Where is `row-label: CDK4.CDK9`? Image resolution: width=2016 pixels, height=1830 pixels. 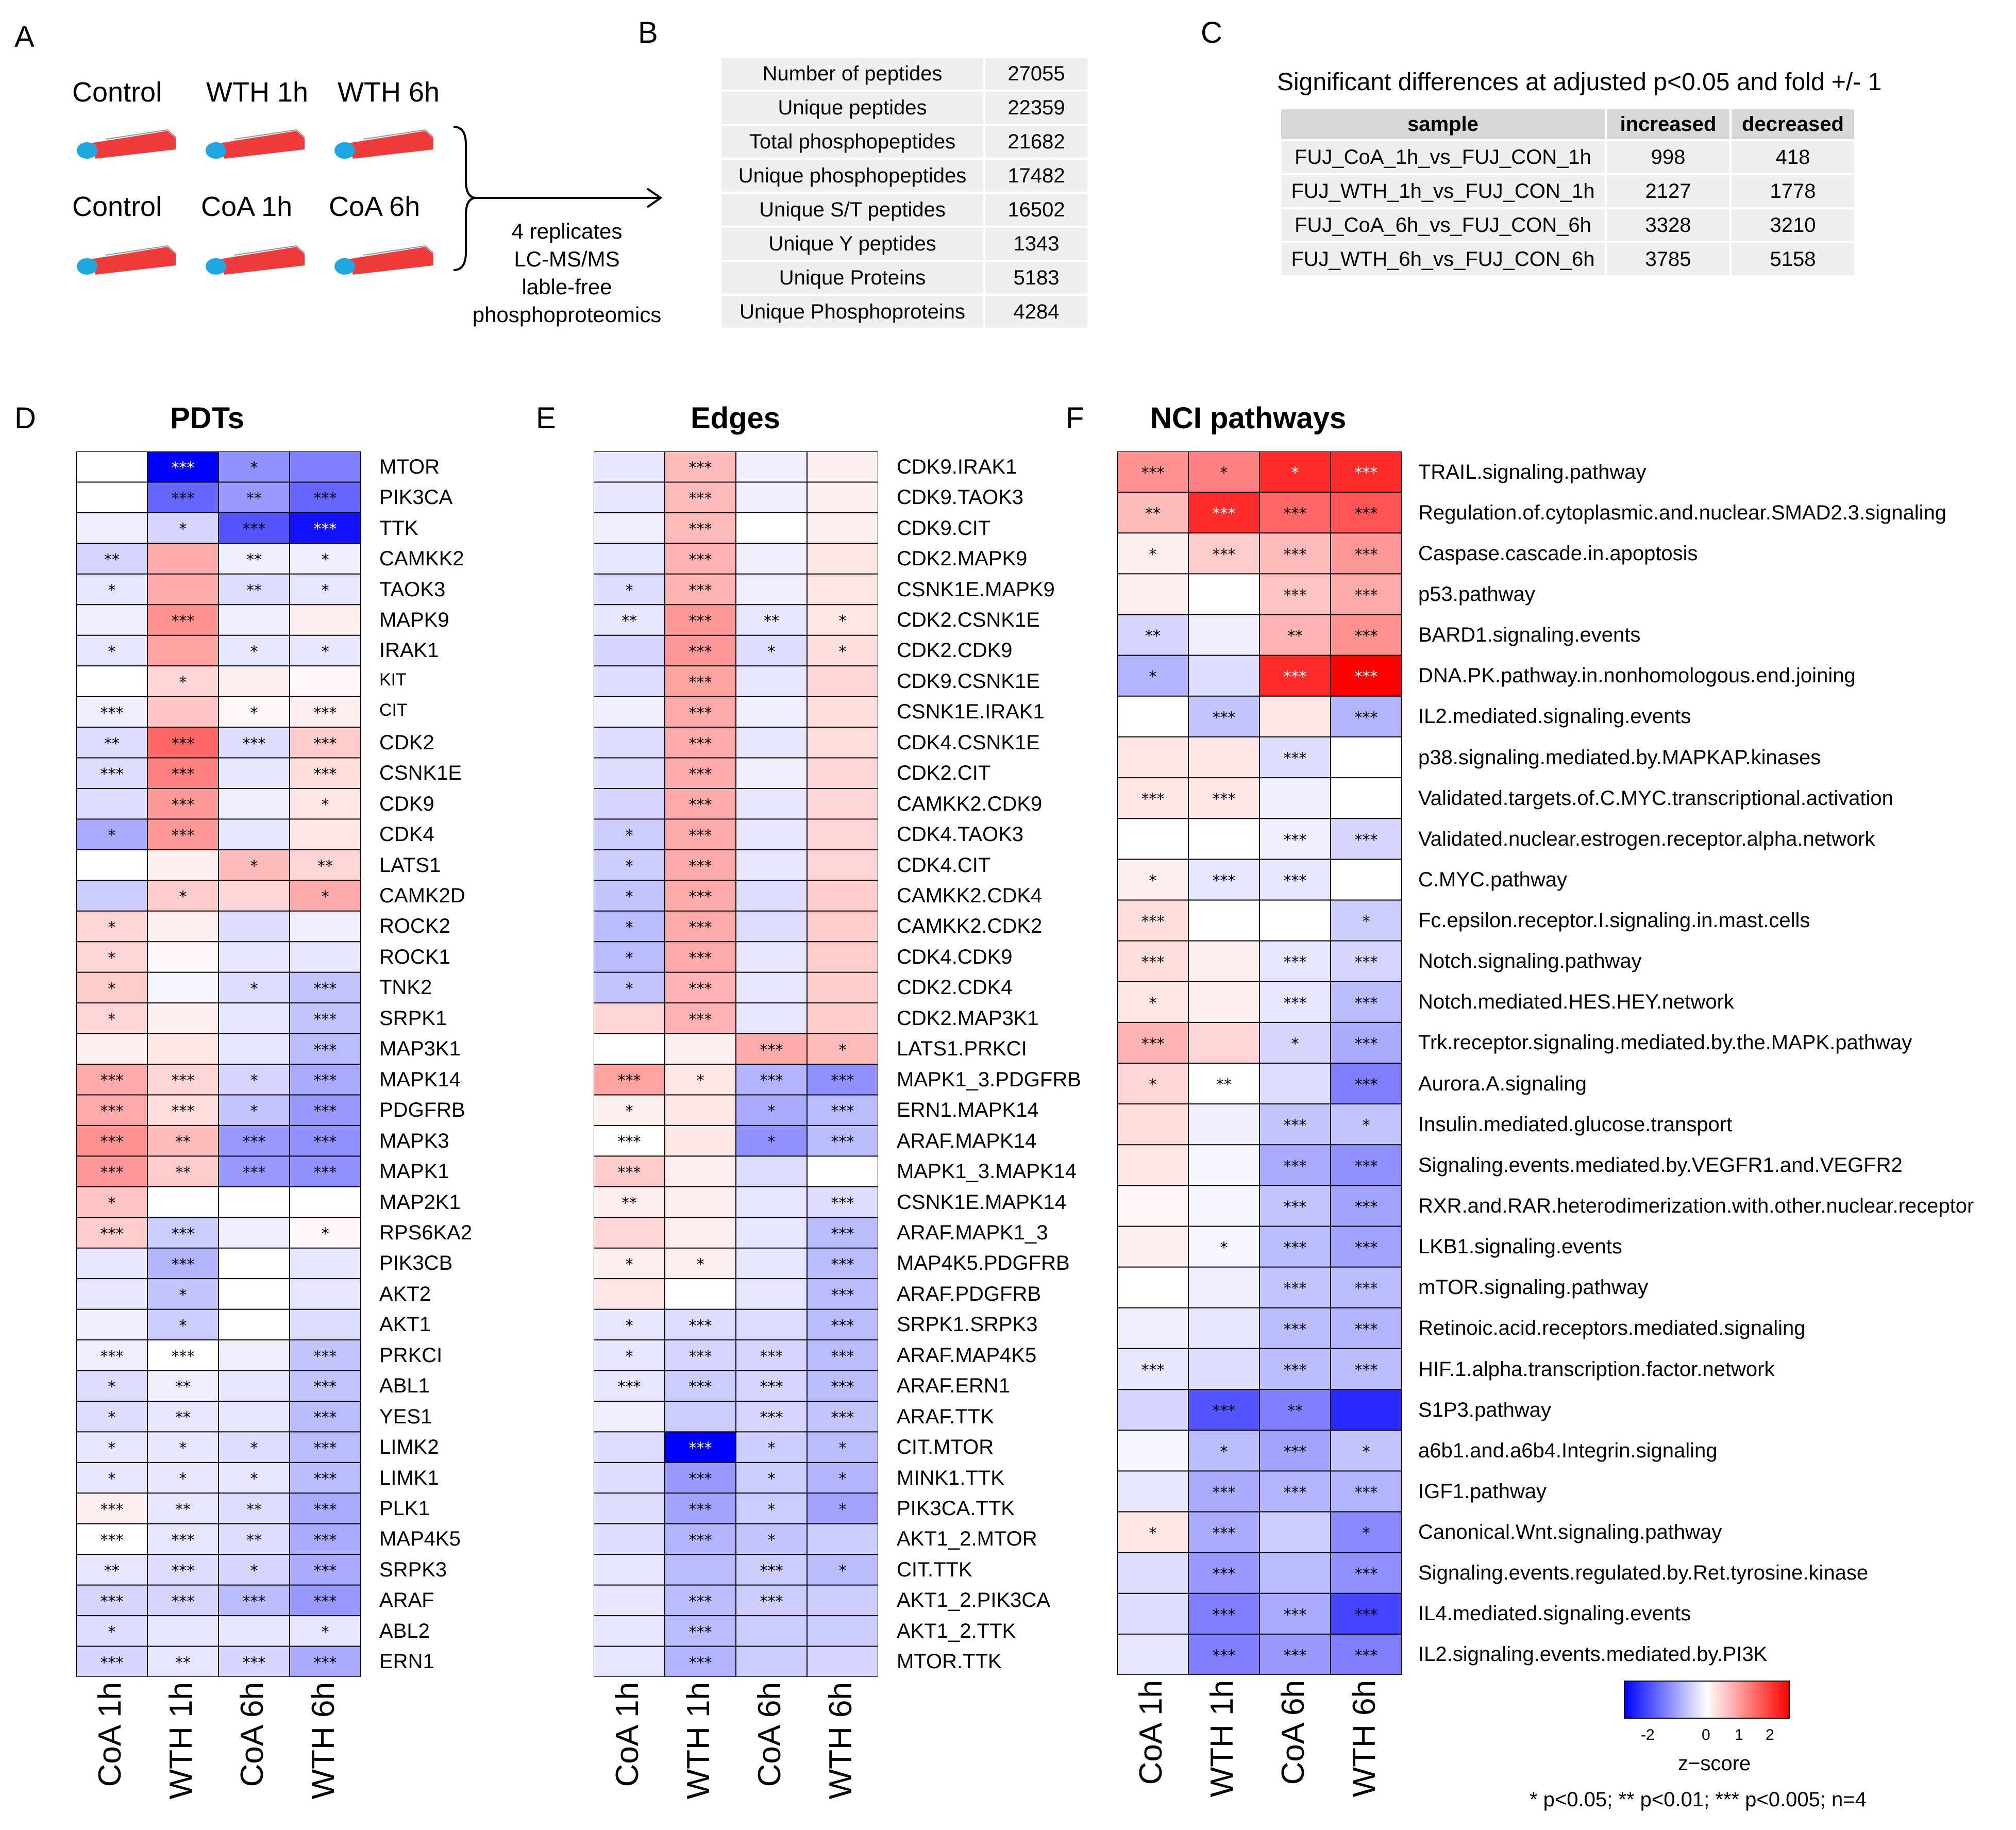
row-label: CDK4.CDK9 is located at coordinates (955, 957).